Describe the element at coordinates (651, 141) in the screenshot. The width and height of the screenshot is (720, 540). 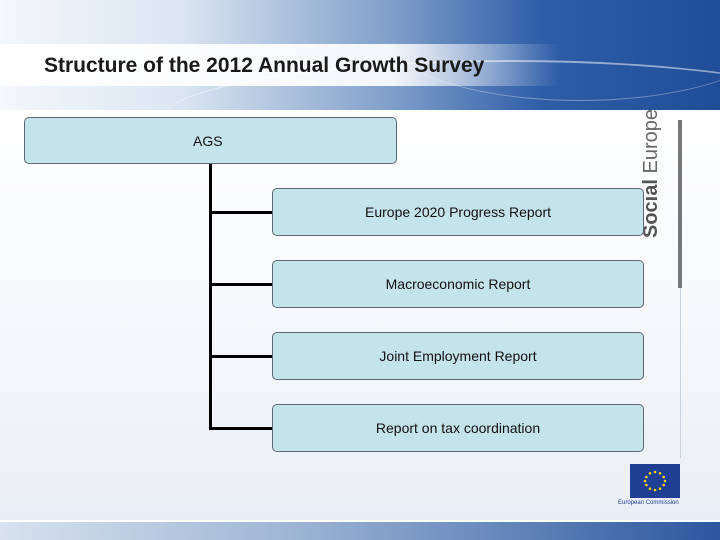
I see `europe-label: Europe` at that location.